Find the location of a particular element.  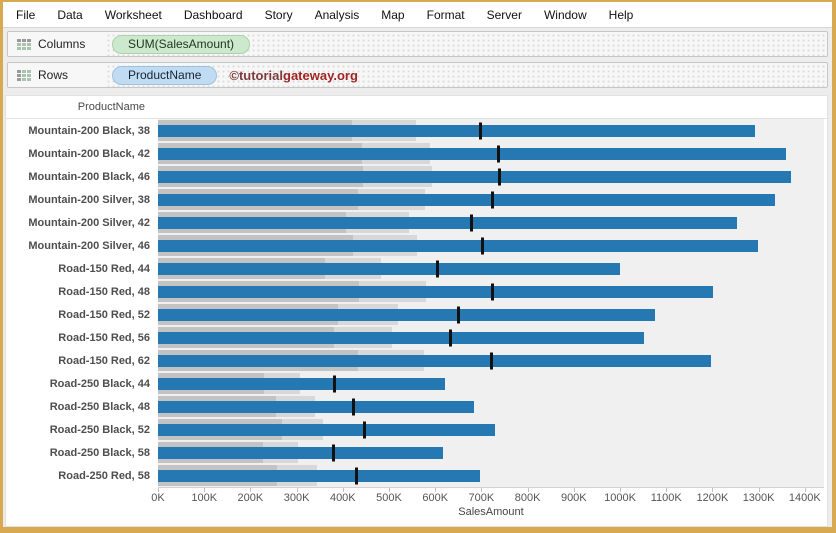

menu-item-window: Window is located at coordinates (565, 14).